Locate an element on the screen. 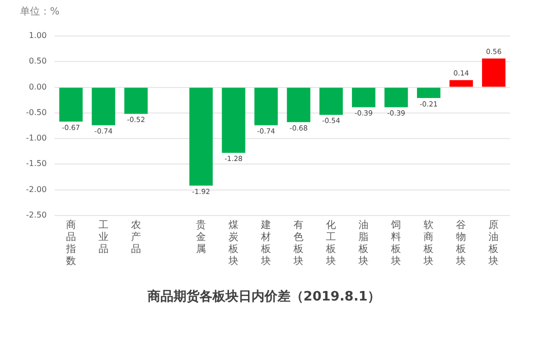 The height and width of the screenshot is (343, 550). x-tick-label: 商品指数 is located at coordinates (70, 242).